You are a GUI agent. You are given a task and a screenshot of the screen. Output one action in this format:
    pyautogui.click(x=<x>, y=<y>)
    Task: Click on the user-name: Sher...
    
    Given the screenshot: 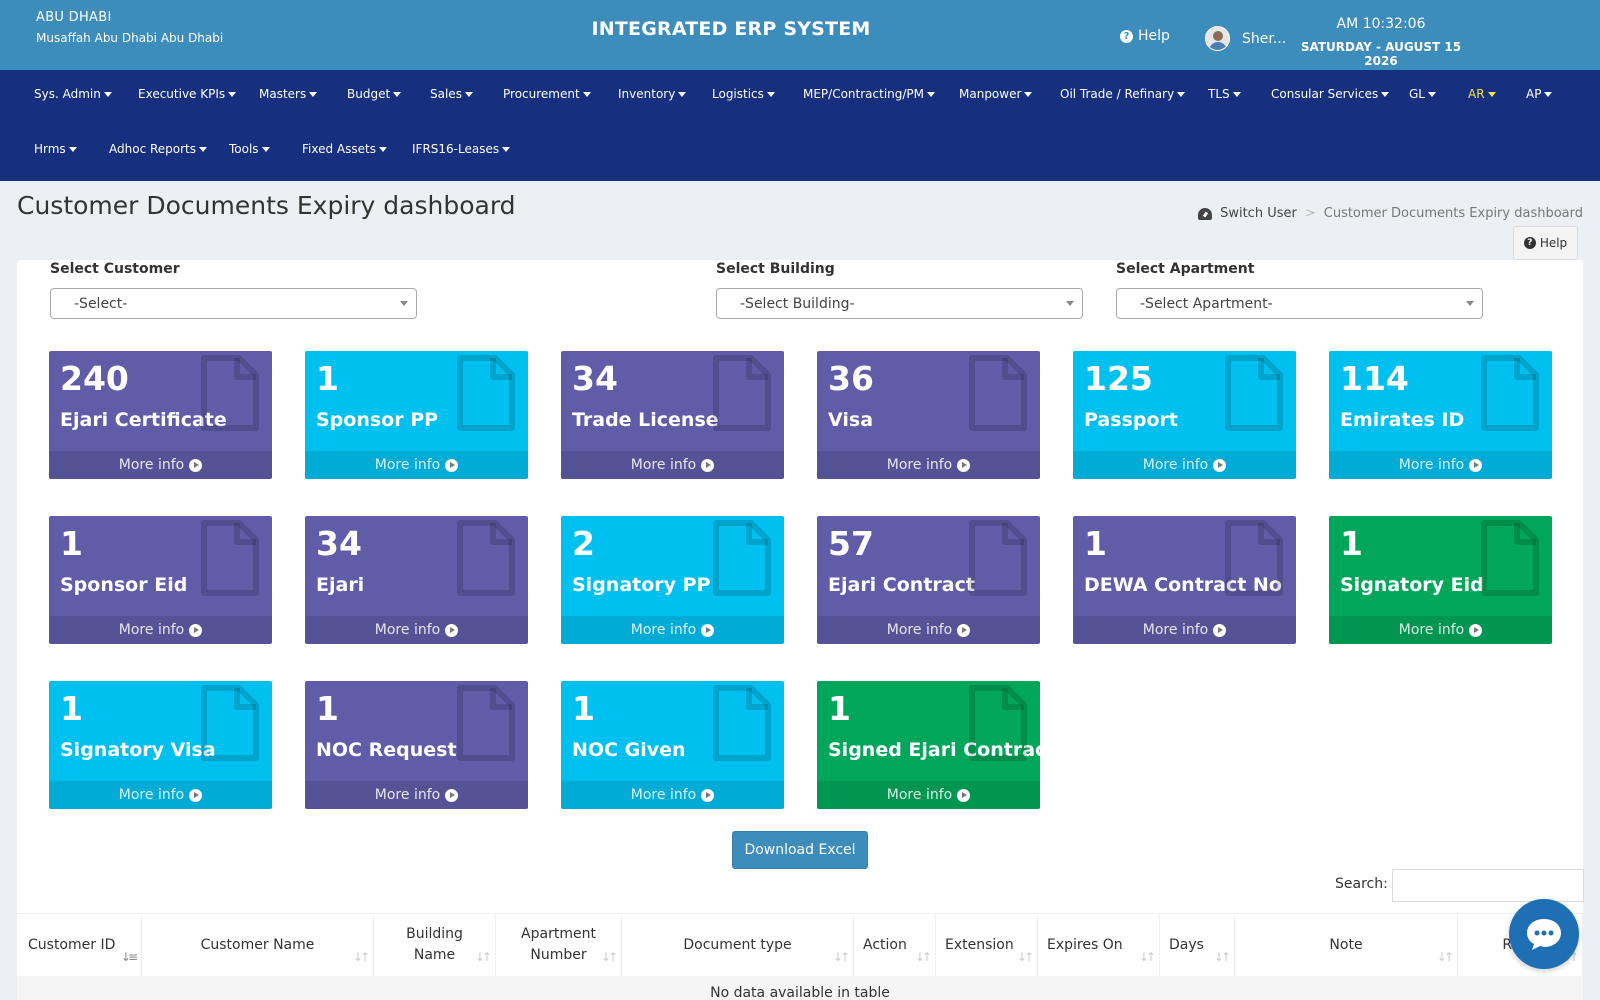 What is the action you would take?
    pyautogui.click(x=1264, y=38)
    